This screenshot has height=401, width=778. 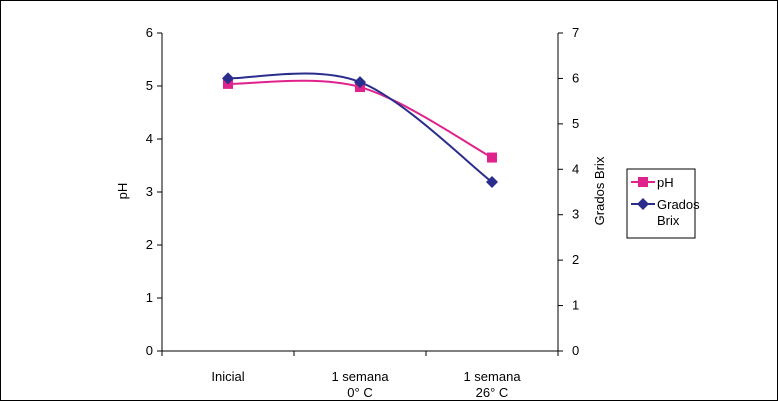 I want to click on left-tick-label: 0, so click(x=149, y=350).